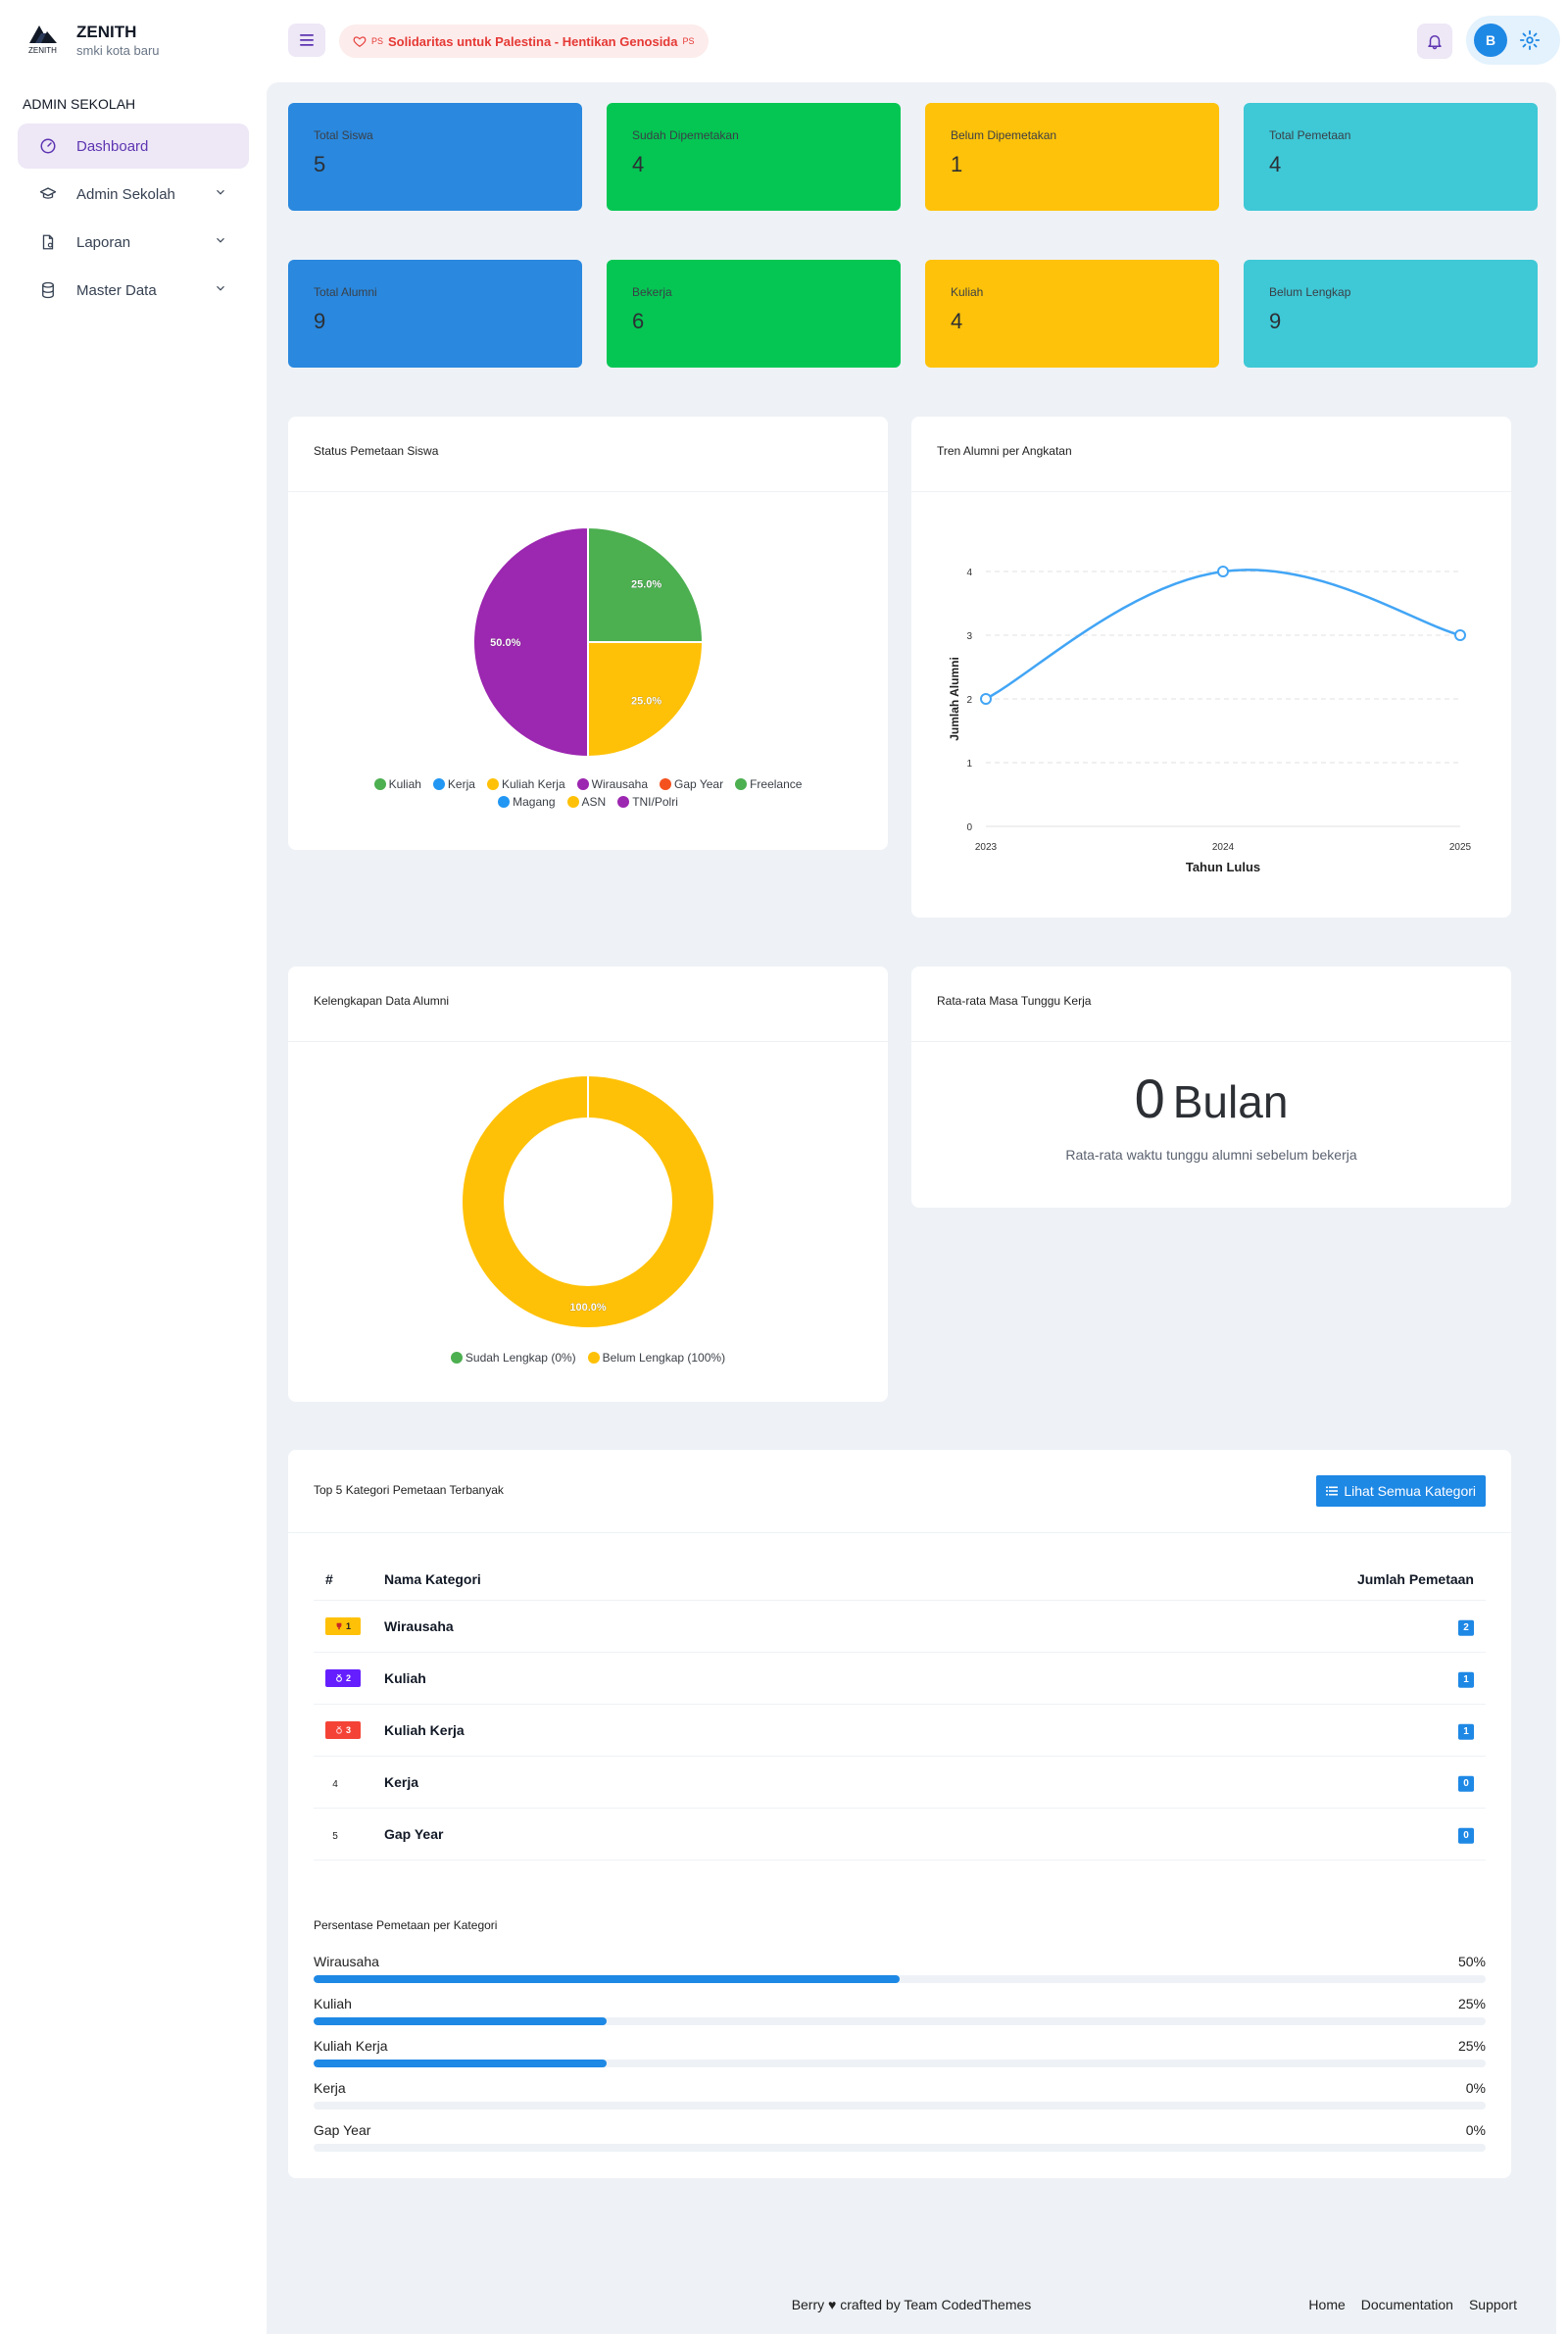 Image resolution: width=1568 pixels, height=2334 pixels. I want to click on stat-title: Belum Dipemetakan, so click(1004, 135).